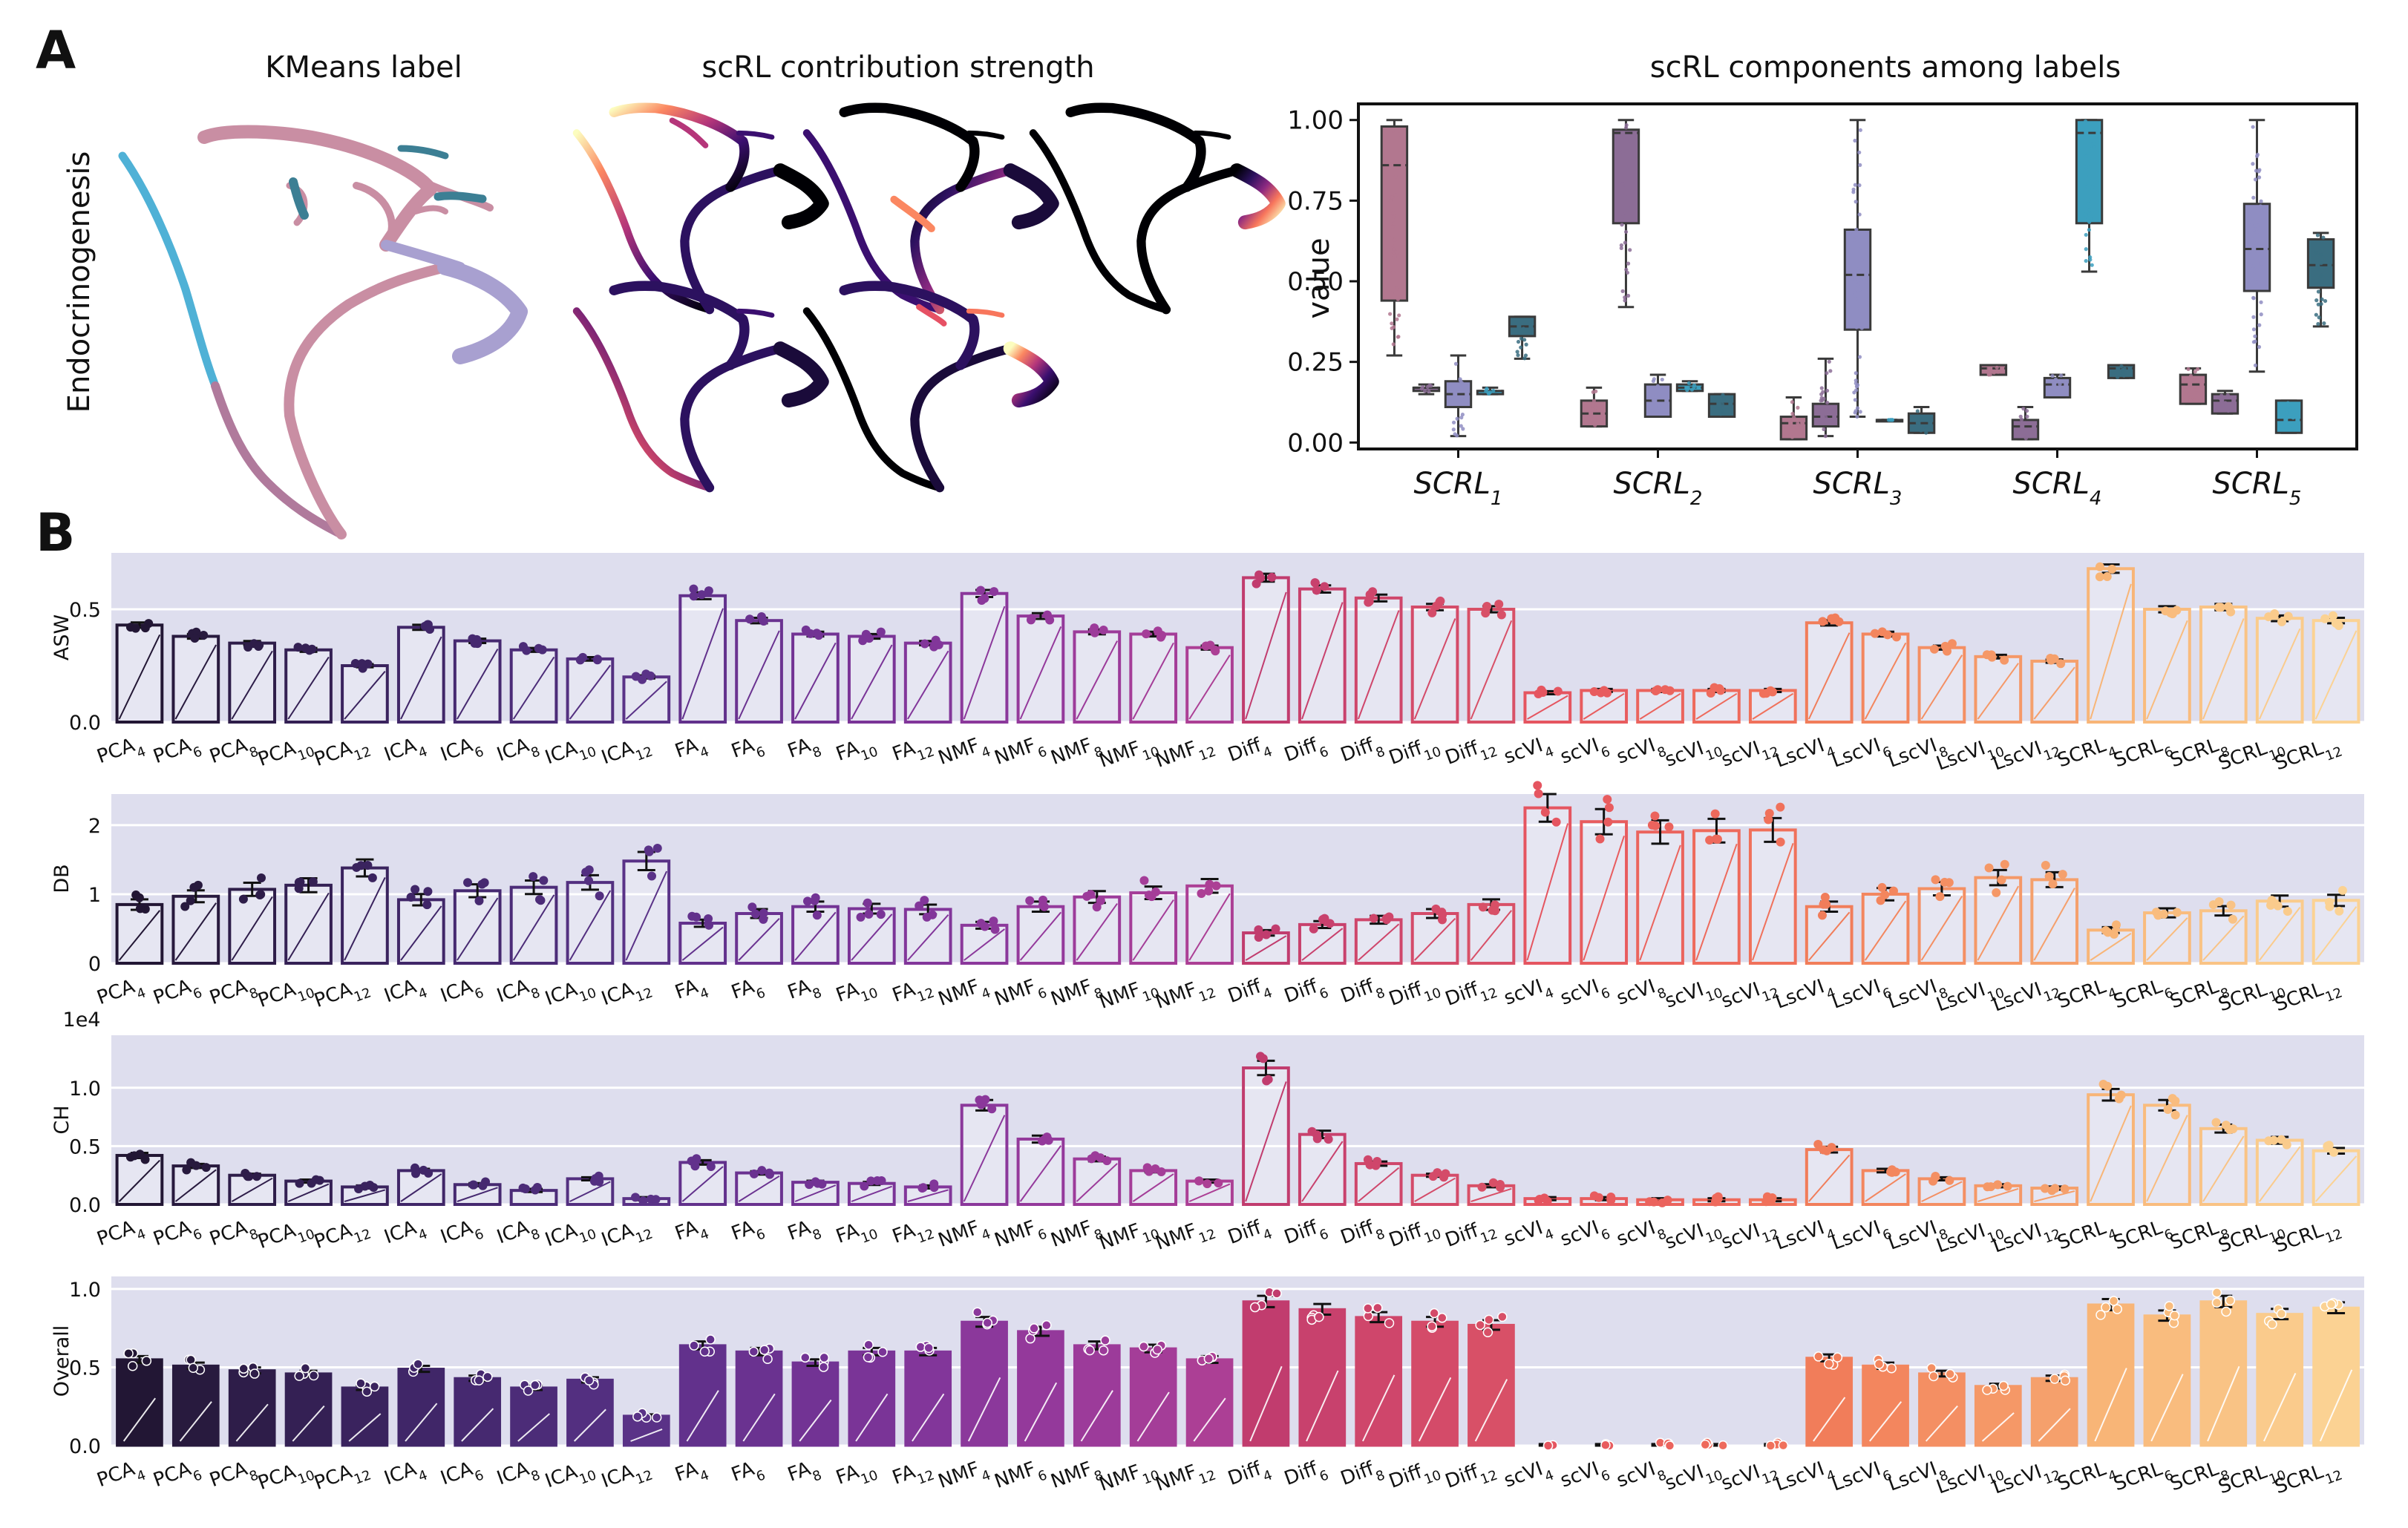  I want to click on xtick-label: PCA4, so click(121, 993).